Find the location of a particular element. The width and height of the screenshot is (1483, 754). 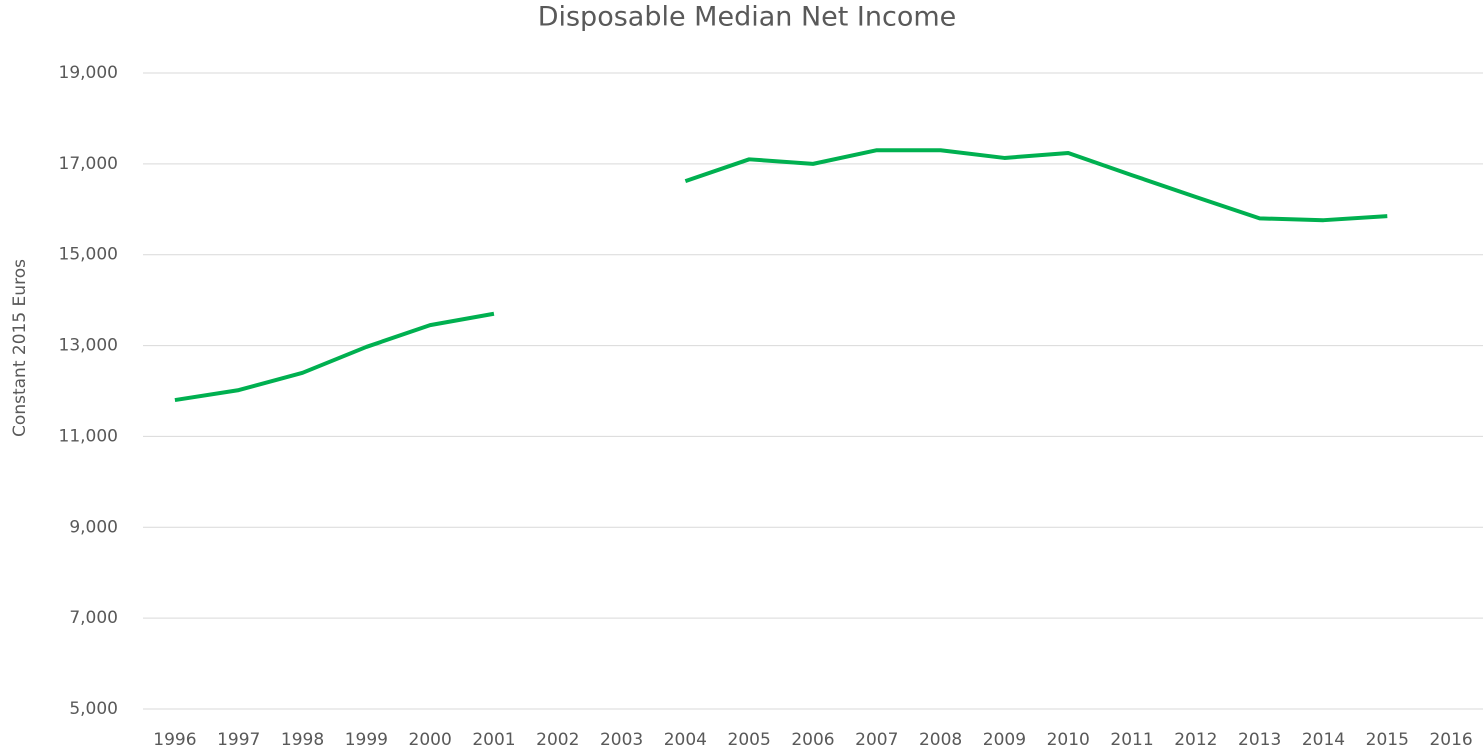

x-tick-label: 2003 is located at coordinates (621, 740).